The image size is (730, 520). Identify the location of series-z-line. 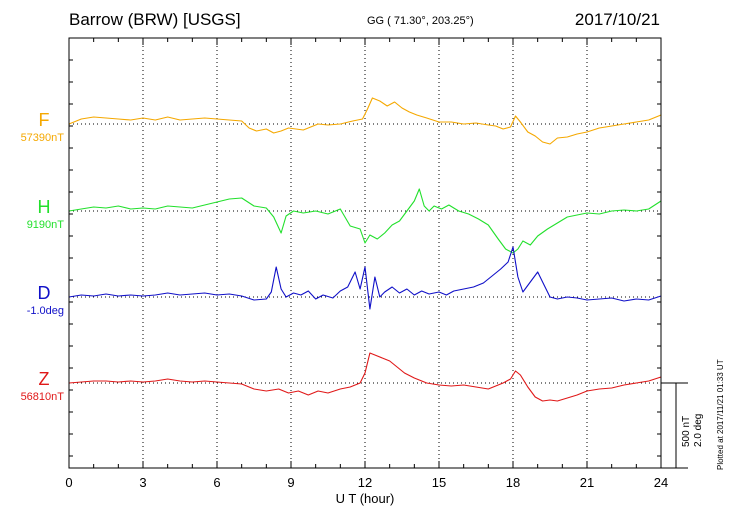
(365, 377).